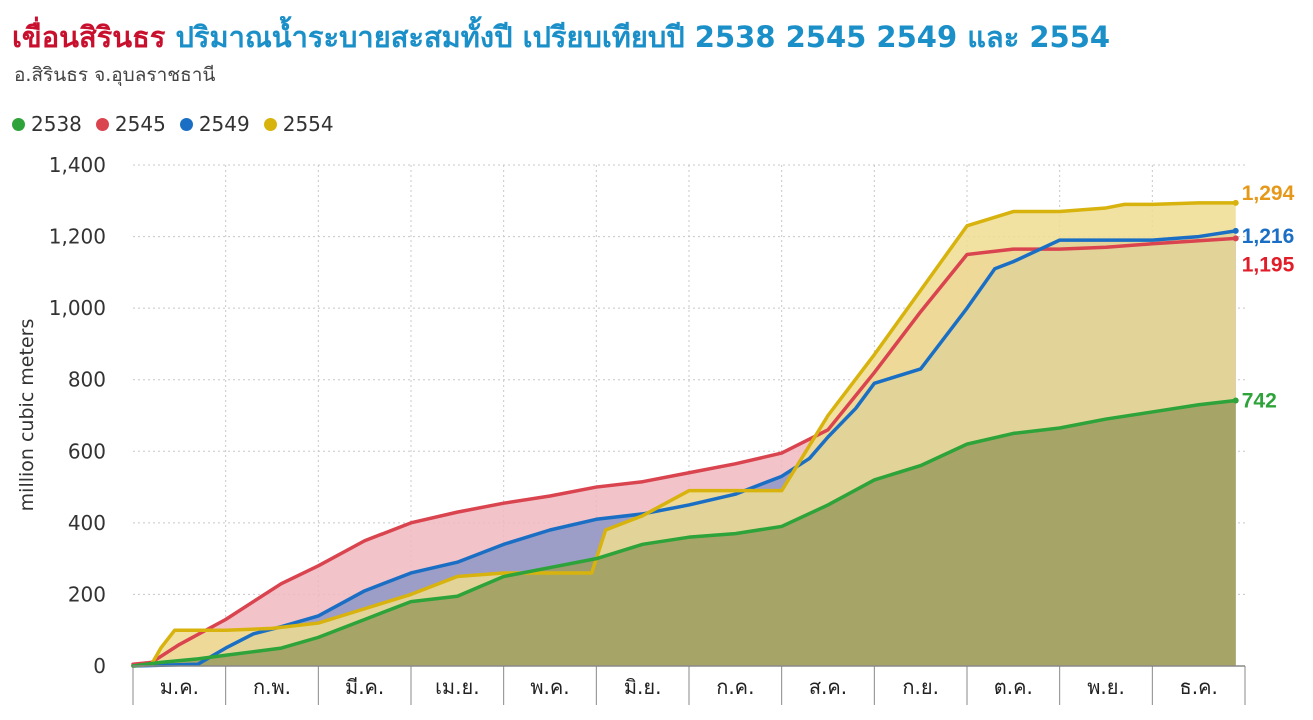 The height and width of the screenshot is (720, 1313). Describe the element at coordinates (1106, 687) in the screenshot. I see `x-tick-label: พ.ย.` at that location.